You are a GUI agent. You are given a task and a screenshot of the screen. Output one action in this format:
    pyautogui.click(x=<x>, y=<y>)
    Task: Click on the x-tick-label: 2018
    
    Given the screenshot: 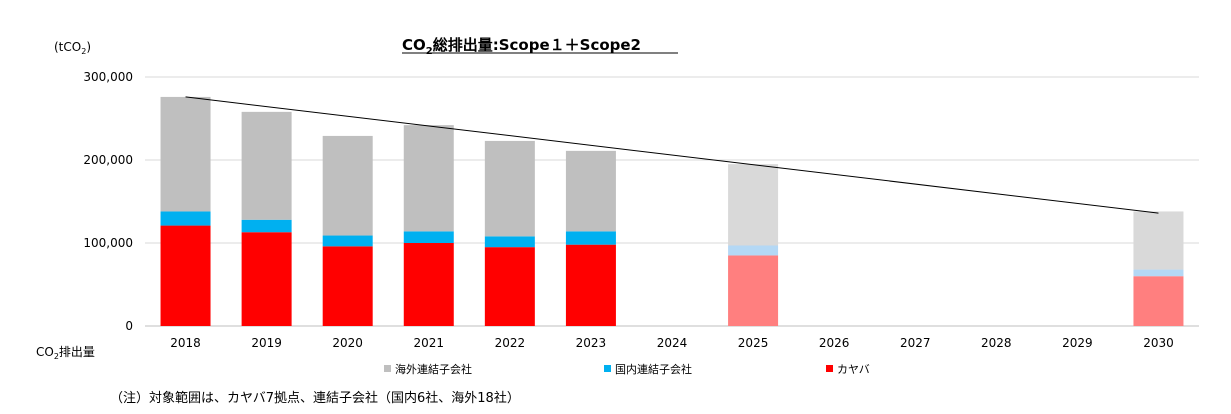 What is the action you would take?
    pyautogui.click(x=185, y=343)
    